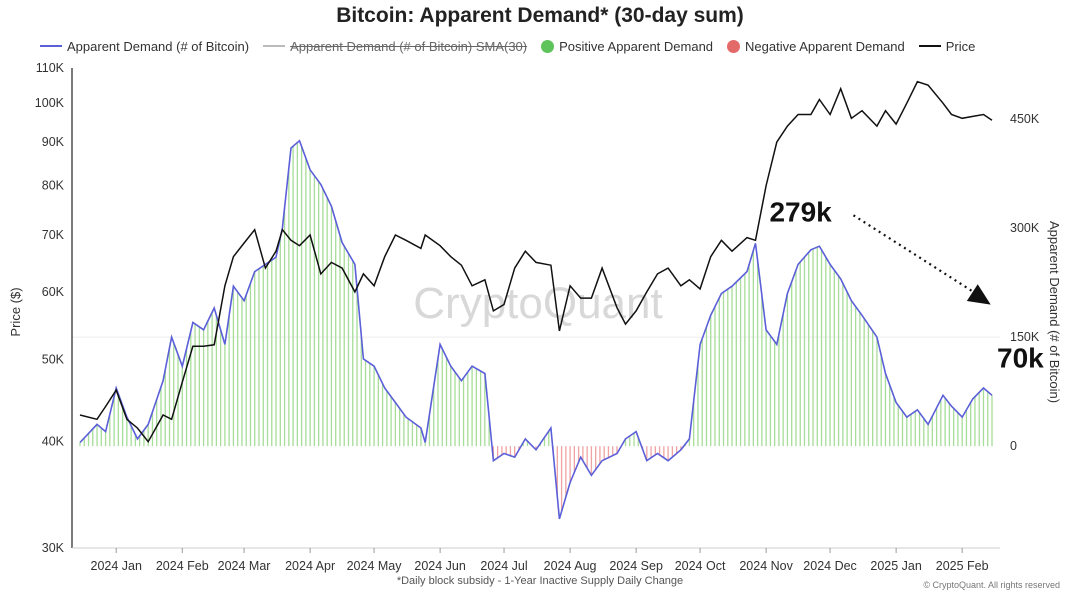 This screenshot has height=596, width=1080. Describe the element at coordinates (895, 566) in the screenshot. I see `x-tick-label: 2025 Jan` at that location.